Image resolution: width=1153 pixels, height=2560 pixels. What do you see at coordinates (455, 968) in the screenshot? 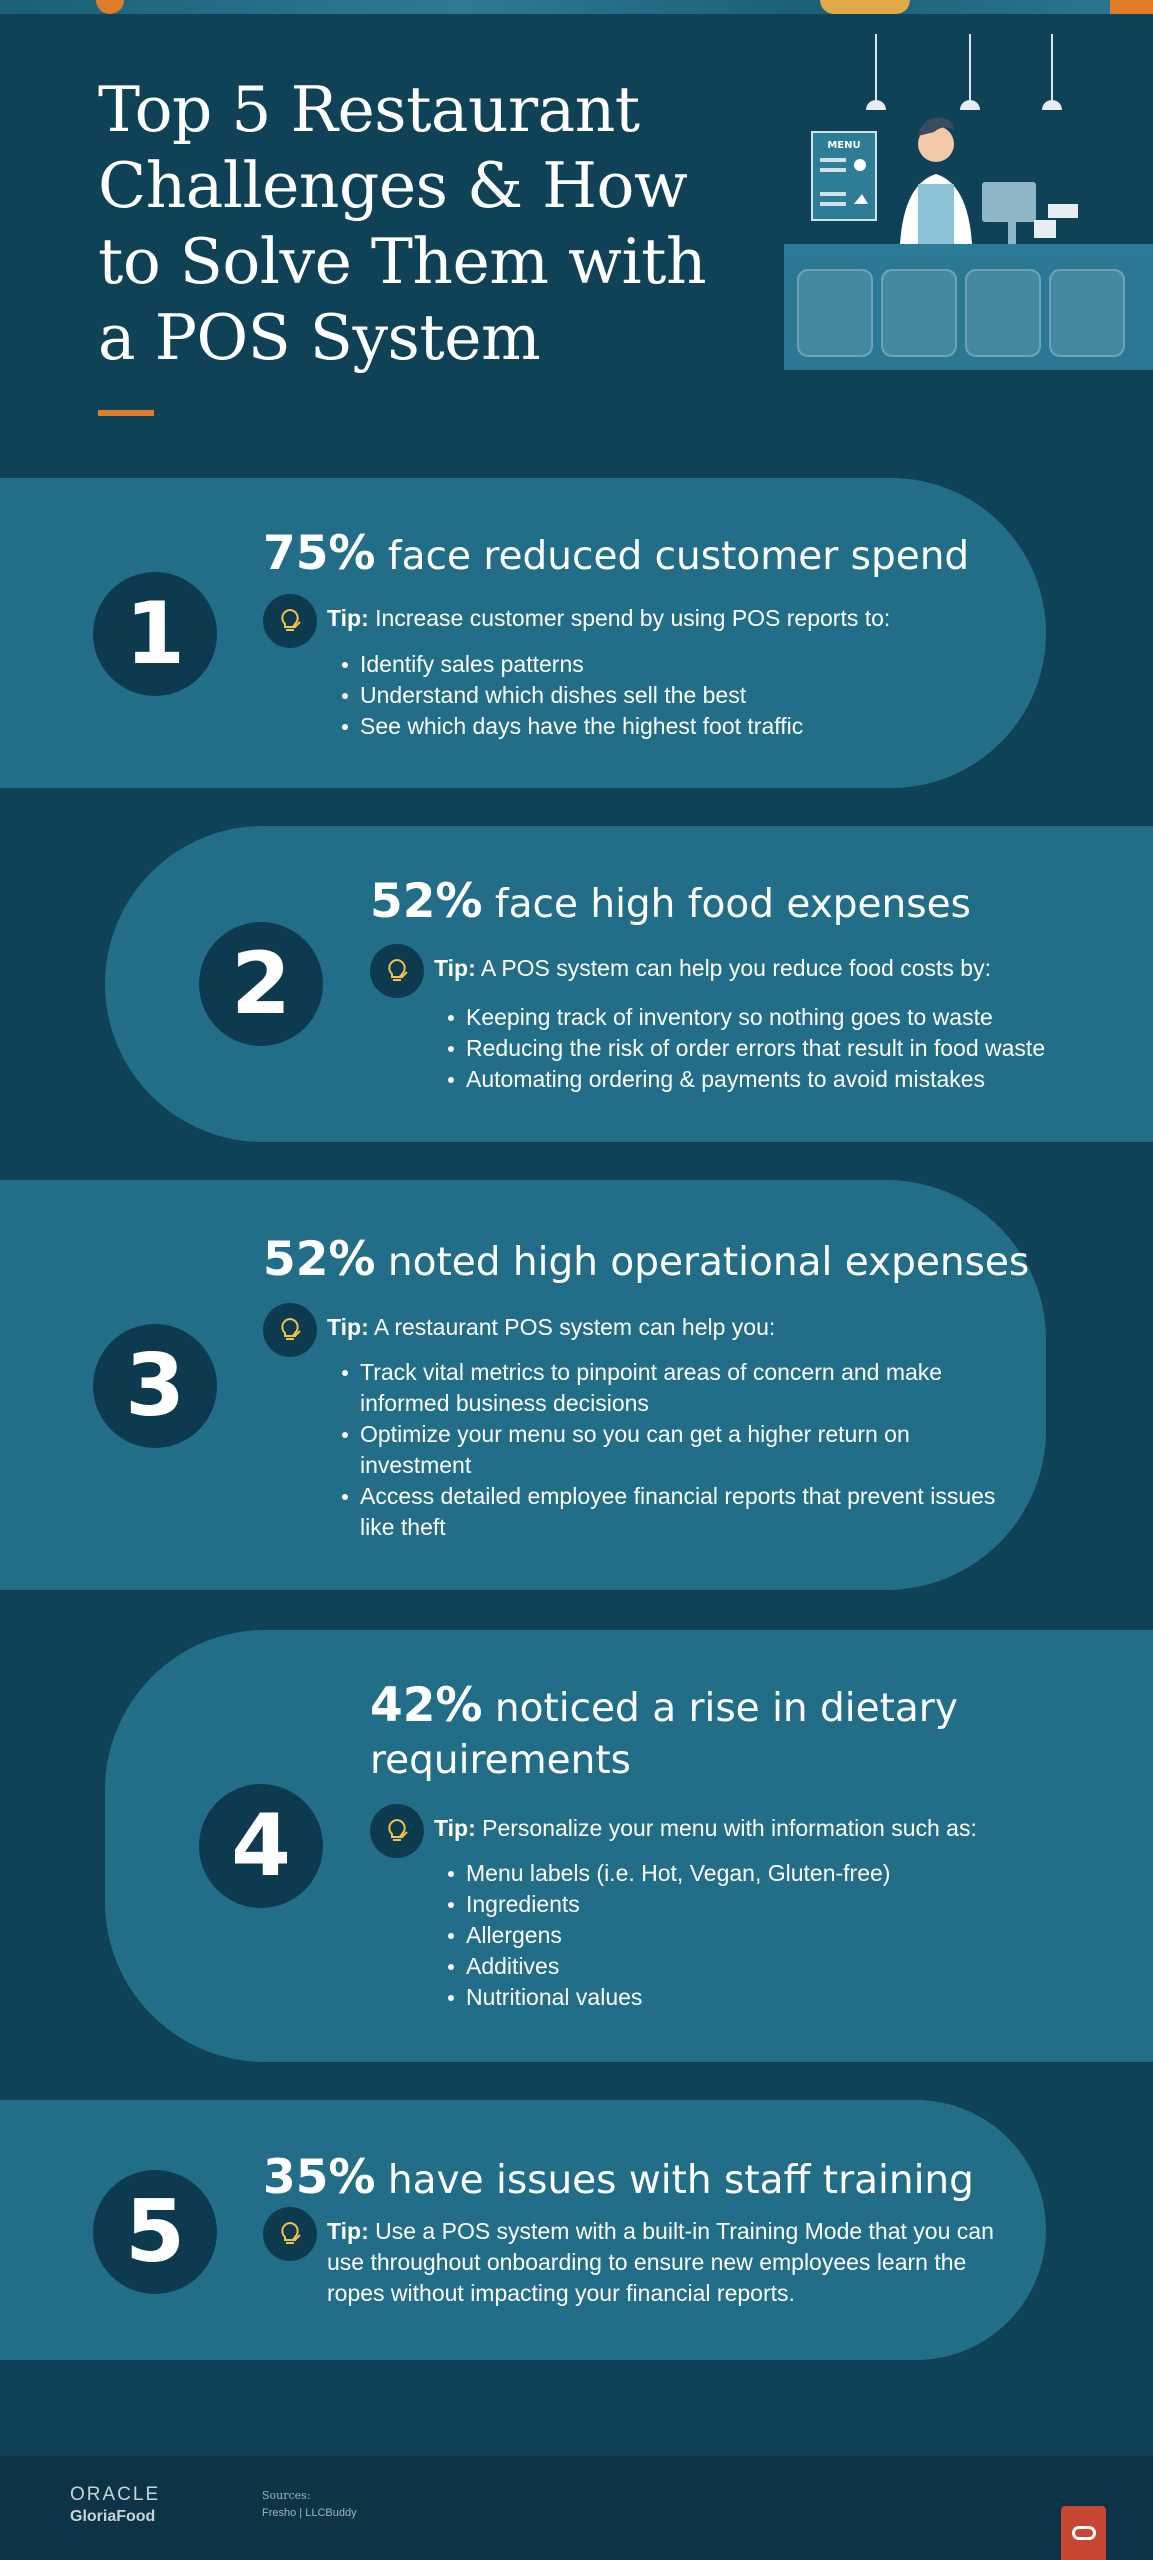
I see `challenge-2-tip-label: Tip:` at bounding box center [455, 968].